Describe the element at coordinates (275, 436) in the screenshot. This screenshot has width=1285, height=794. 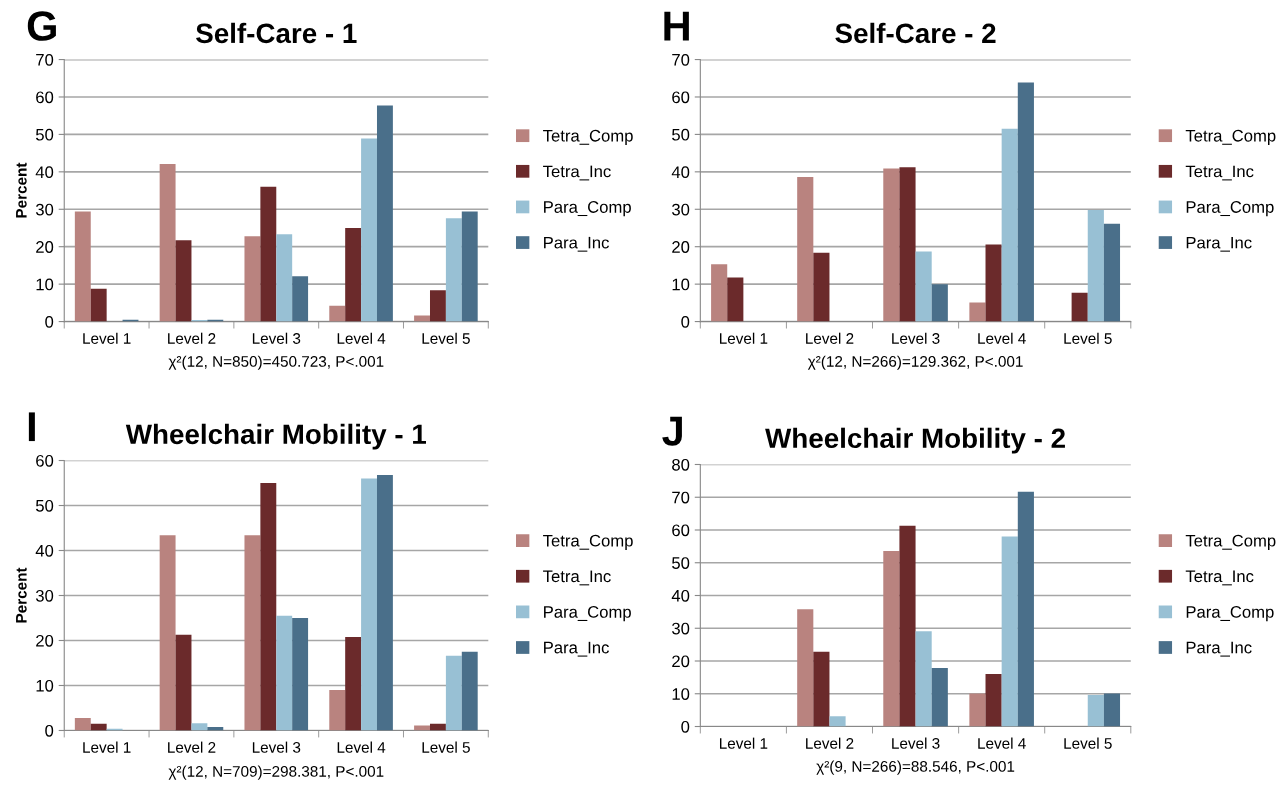
I see `chart-title: Wheelchair Mobility - 1` at that location.